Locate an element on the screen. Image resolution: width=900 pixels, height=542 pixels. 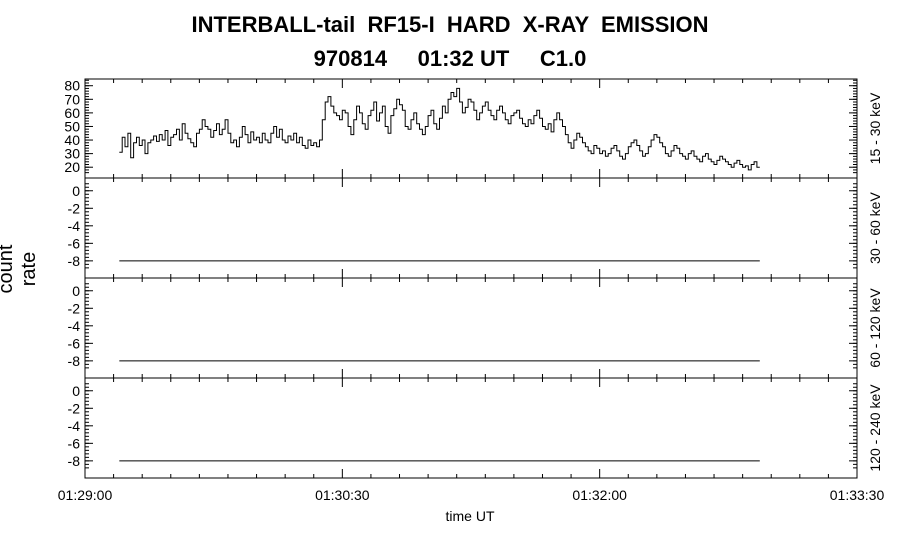
y-tick-label: 40 is located at coordinates (72, 140).